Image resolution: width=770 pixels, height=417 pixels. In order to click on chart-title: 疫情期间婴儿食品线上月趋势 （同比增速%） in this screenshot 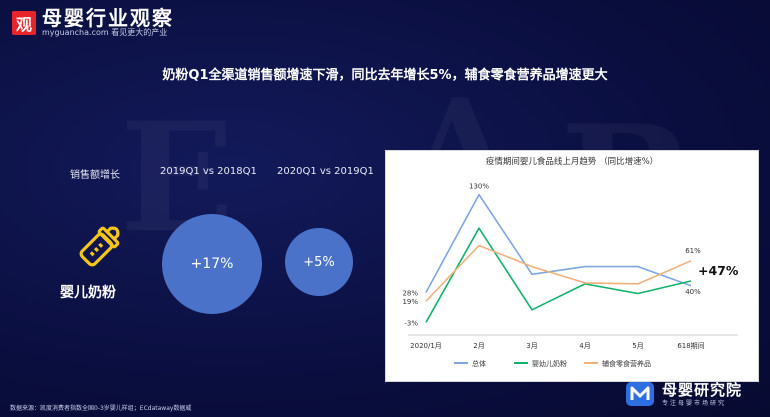, I will do `click(572, 161)`.